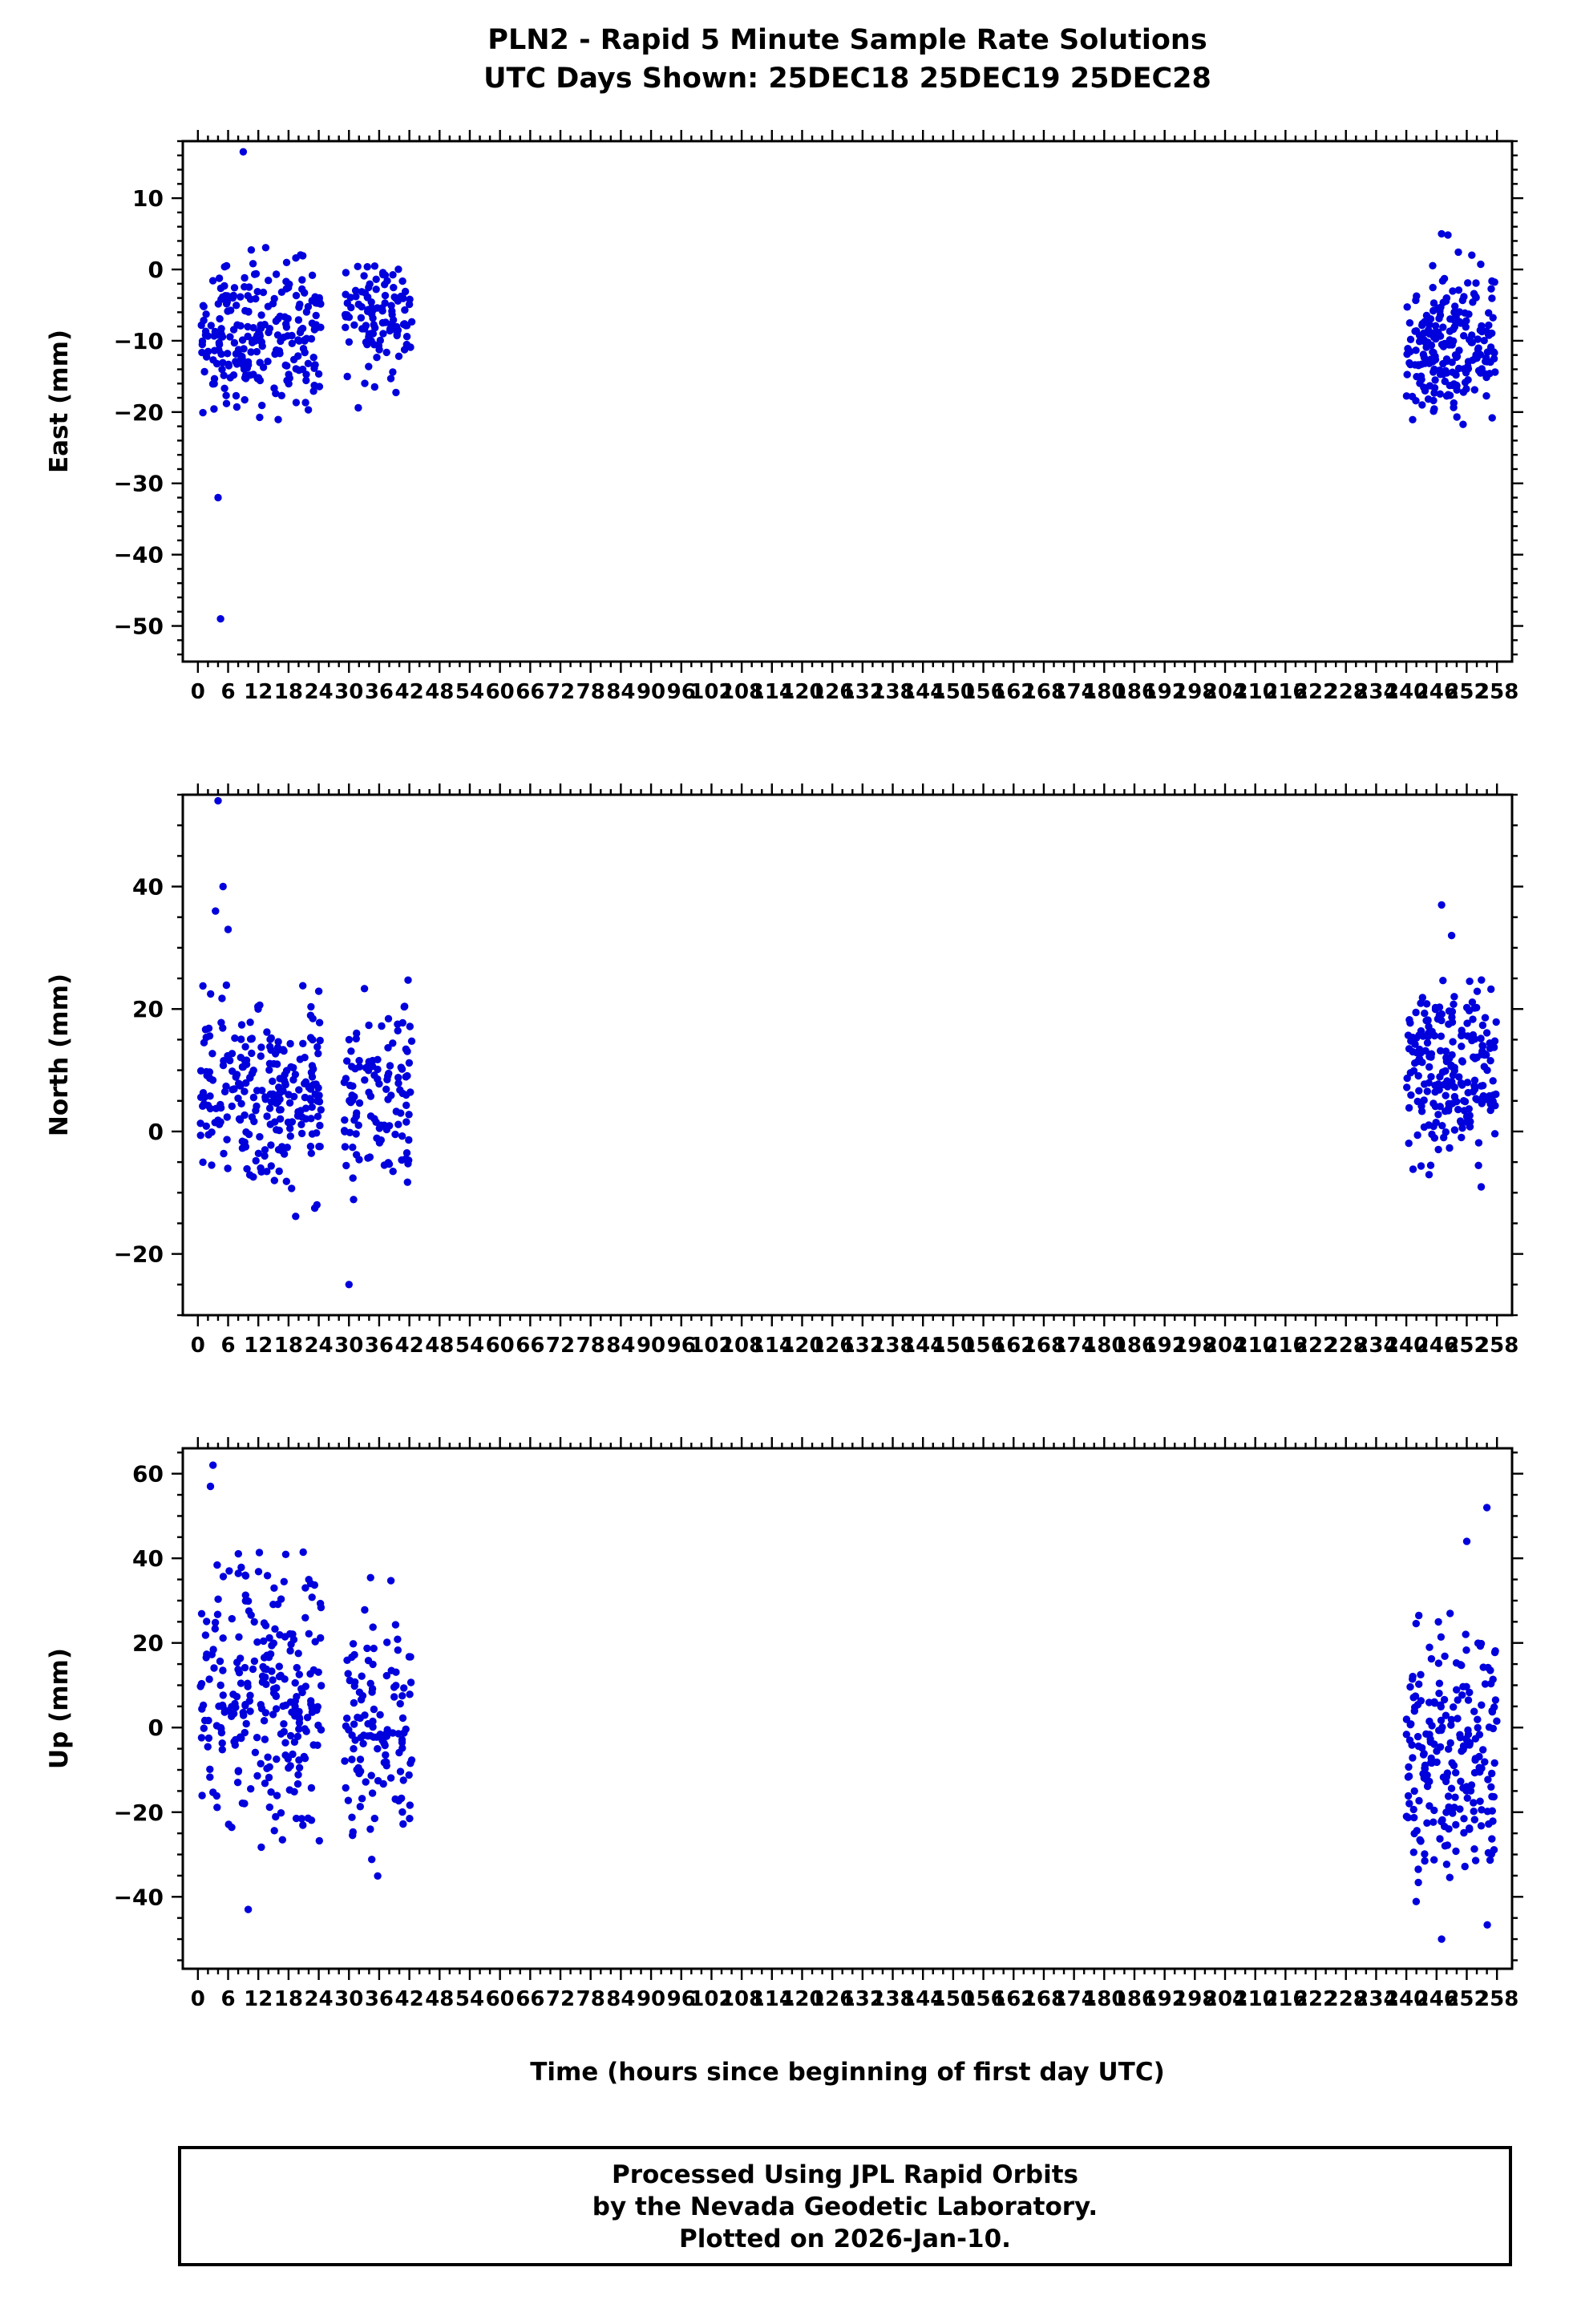  What do you see at coordinates (148, 198) in the screenshot?
I see `y-tick-label: 10` at bounding box center [148, 198].